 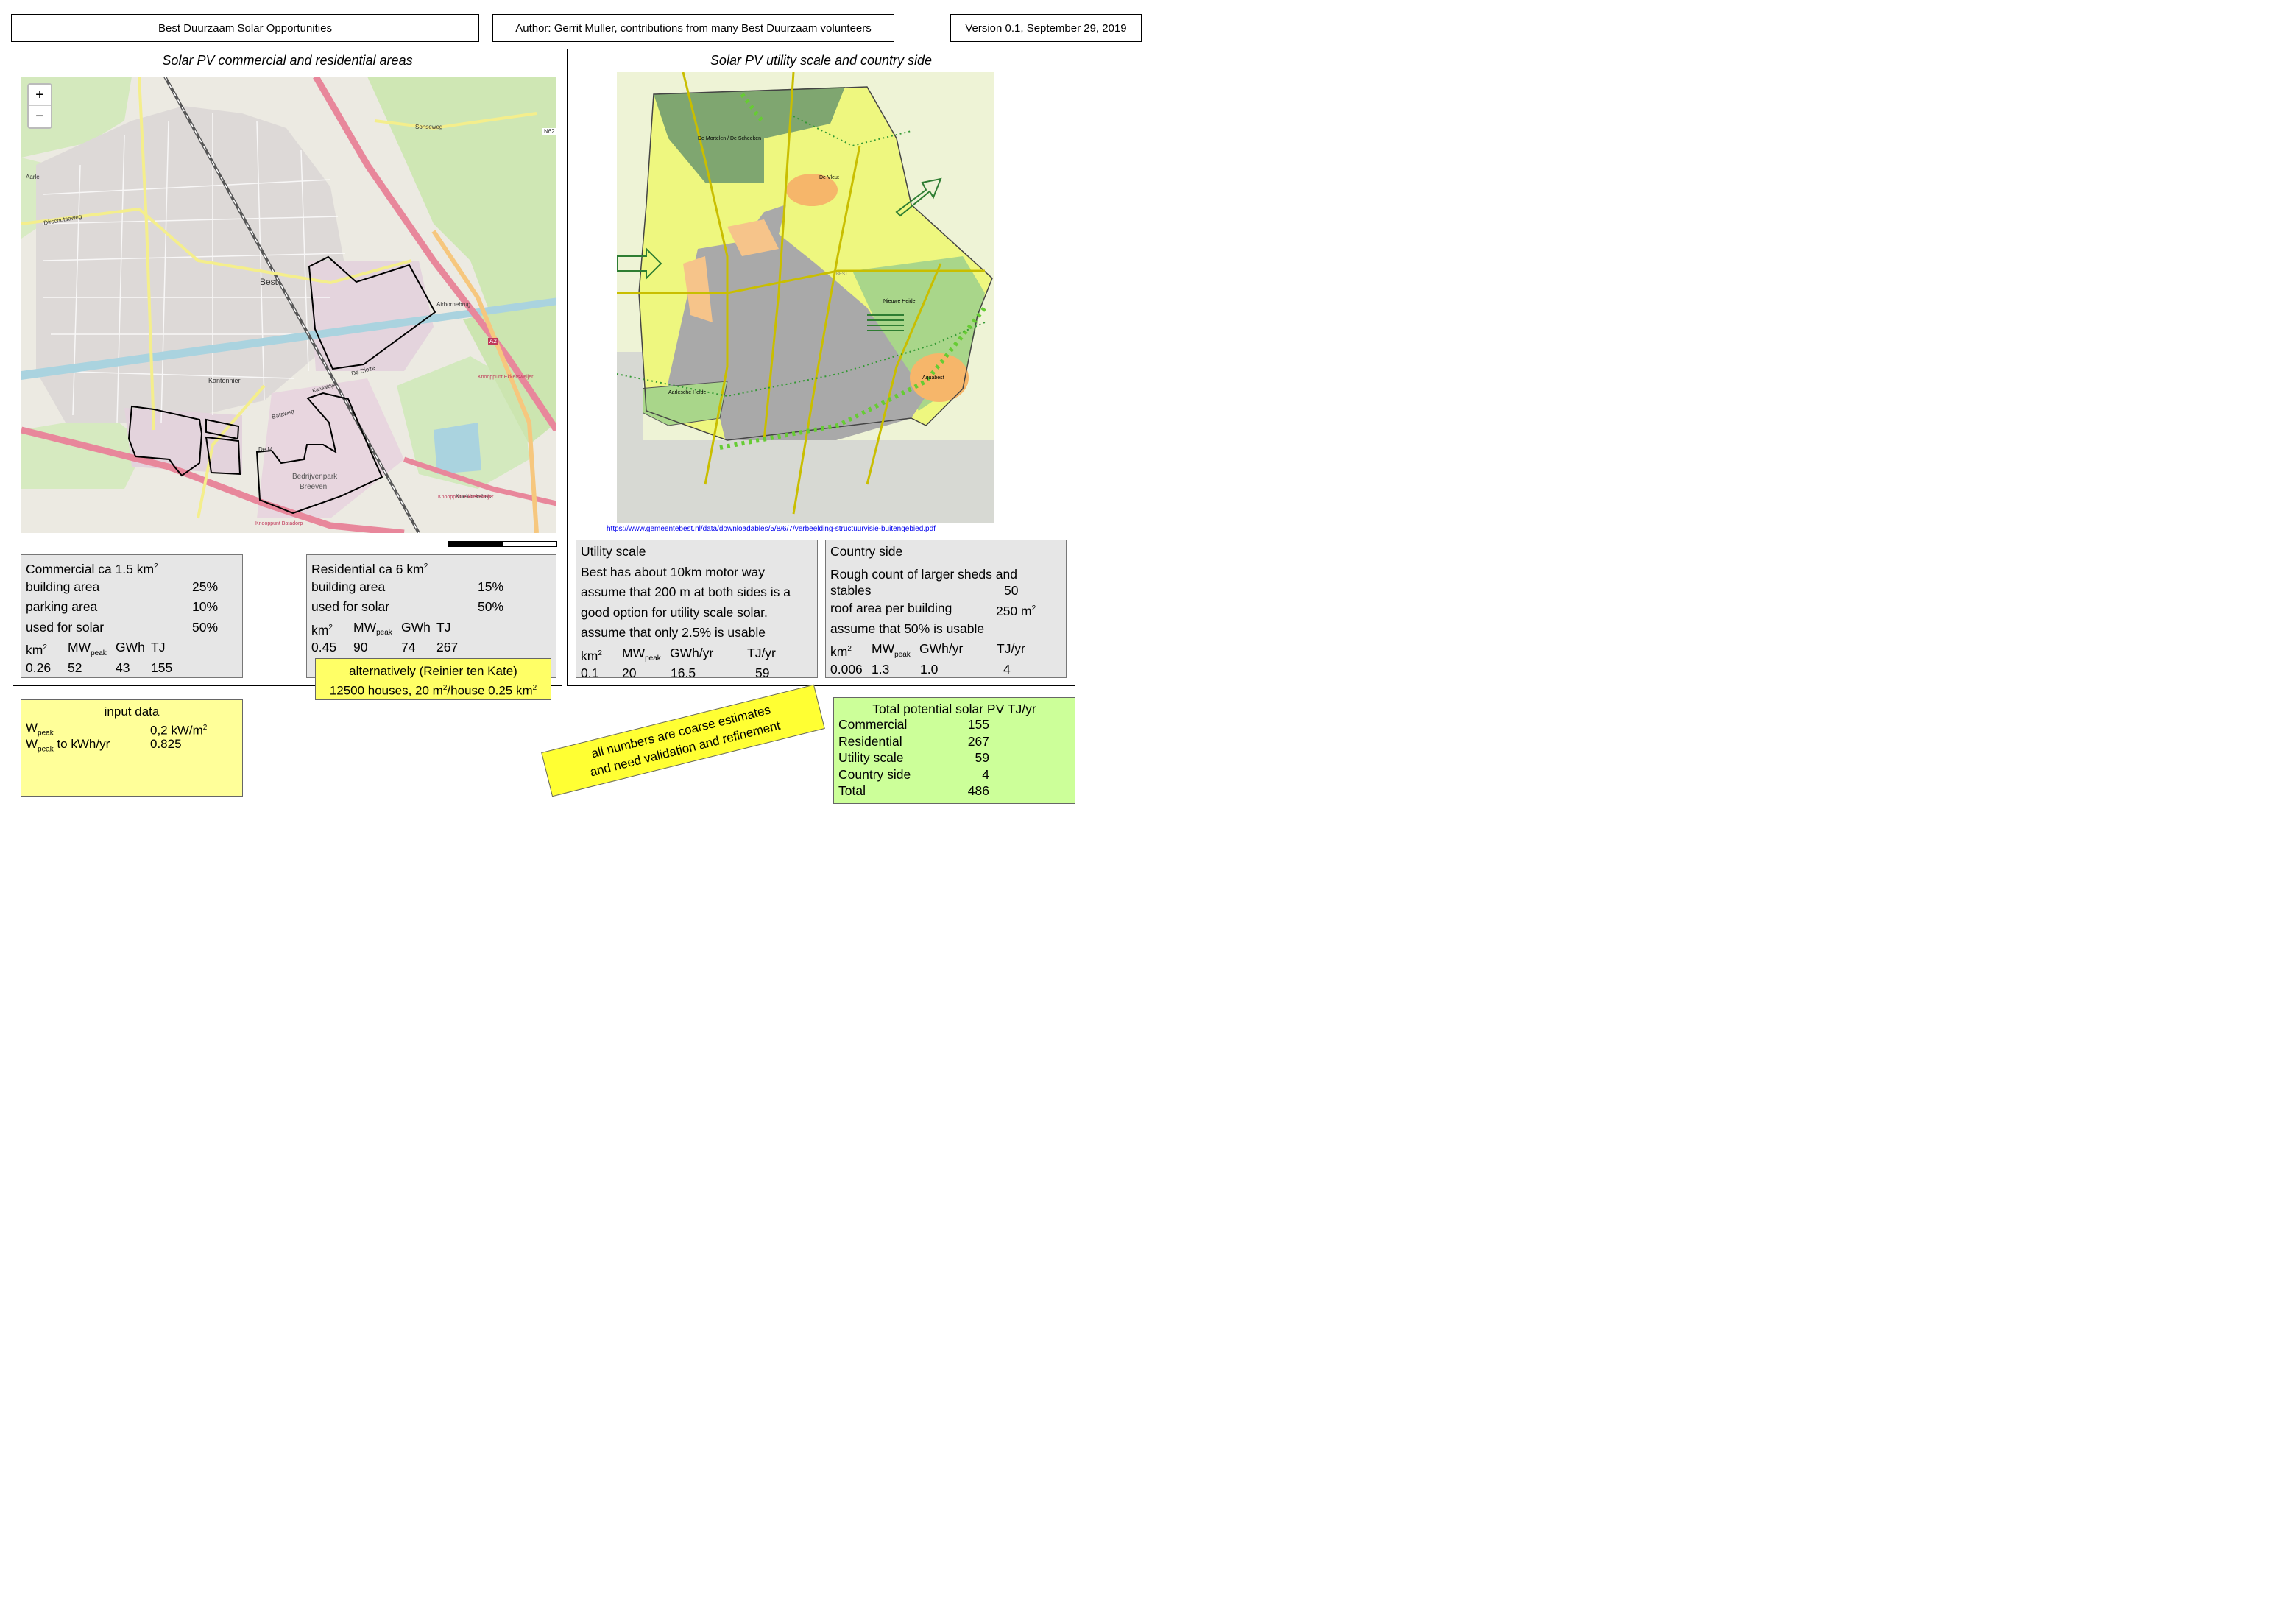 What do you see at coordinates (502, 544) in the screenshot?
I see `map-scale-bar` at bounding box center [502, 544].